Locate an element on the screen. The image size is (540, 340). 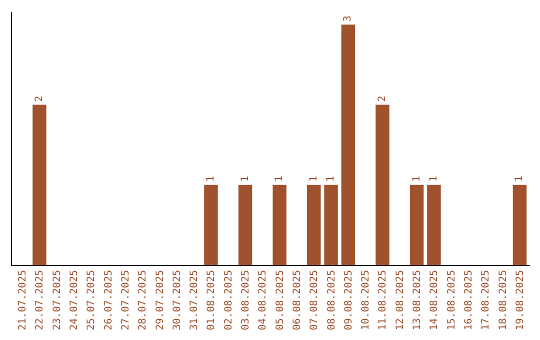
x-tick-label: 12.08.2025 is located at coordinates (400, 300).